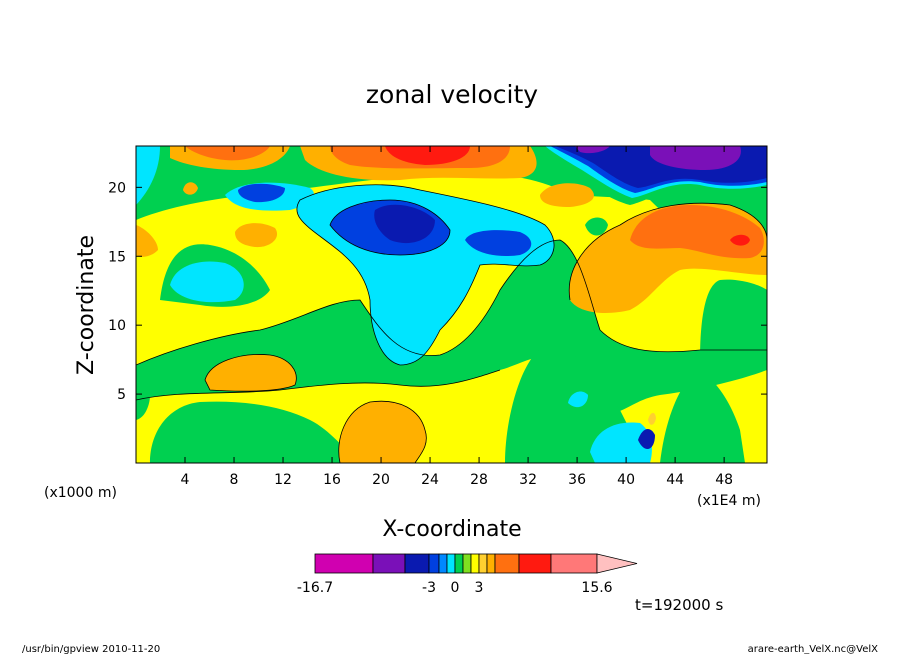  What do you see at coordinates (479, 588) in the screenshot?
I see `colorbar-label: 3` at bounding box center [479, 588].